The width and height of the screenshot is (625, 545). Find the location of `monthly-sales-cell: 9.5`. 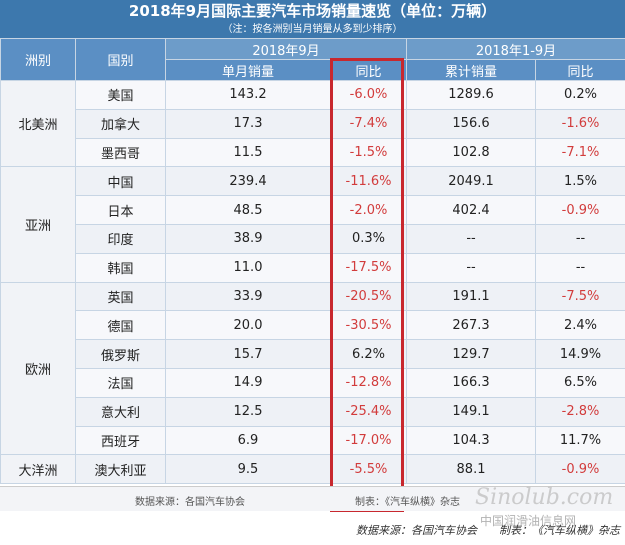

monthly-sales-cell: 9.5 is located at coordinates (248, 469).